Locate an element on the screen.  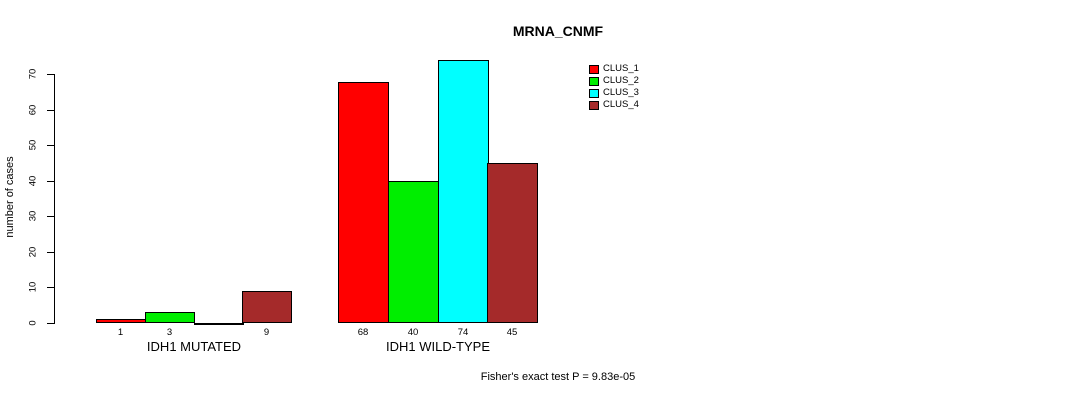
y-tick-label: 30 is located at coordinates (33, 216).